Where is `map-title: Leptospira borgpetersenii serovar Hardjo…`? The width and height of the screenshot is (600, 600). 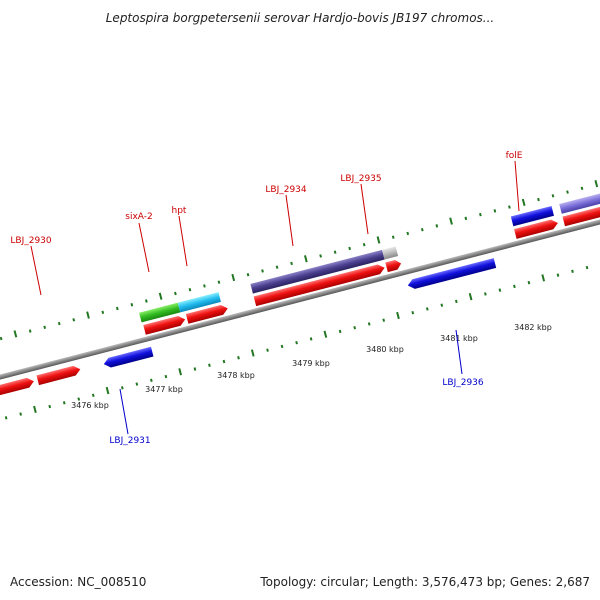 map-title: Leptospira borgpetersenii serovar Hardjo… is located at coordinates (300, 18).